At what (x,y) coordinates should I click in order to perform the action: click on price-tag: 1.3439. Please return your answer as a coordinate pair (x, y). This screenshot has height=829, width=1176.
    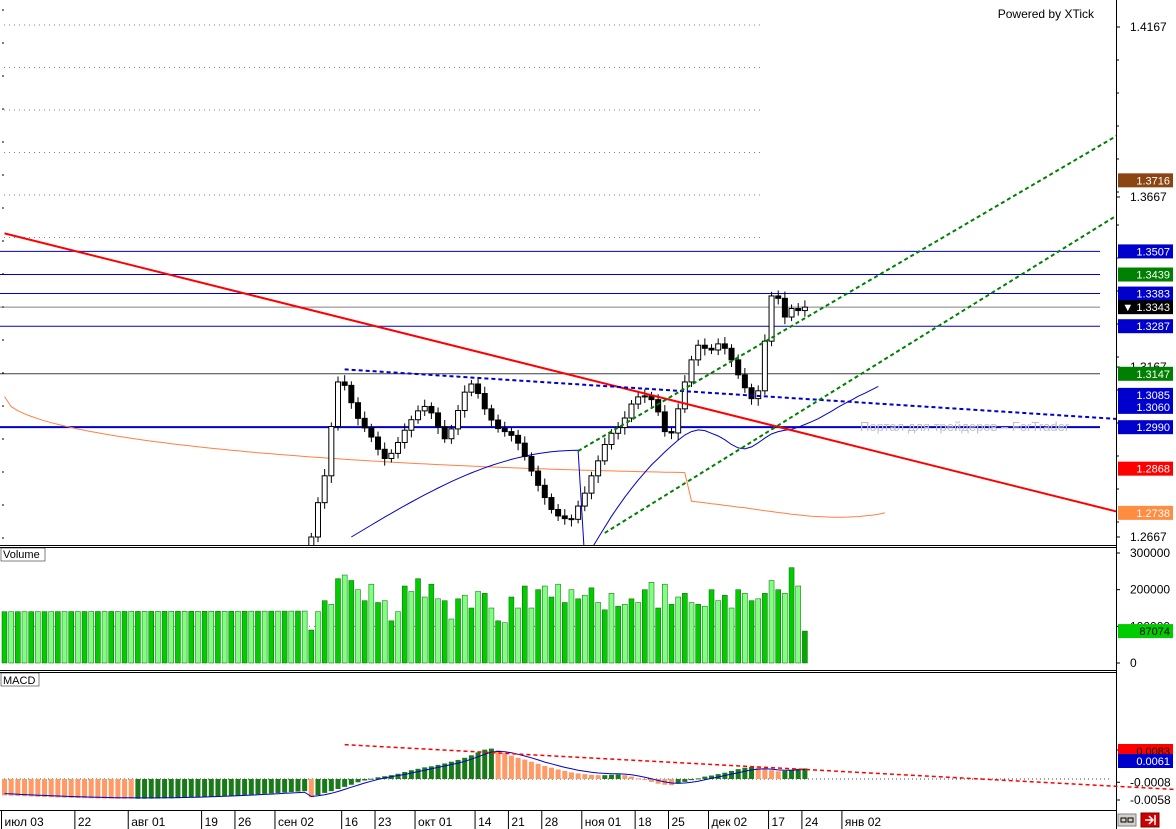
    Looking at the image, I should click on (1145, 274).